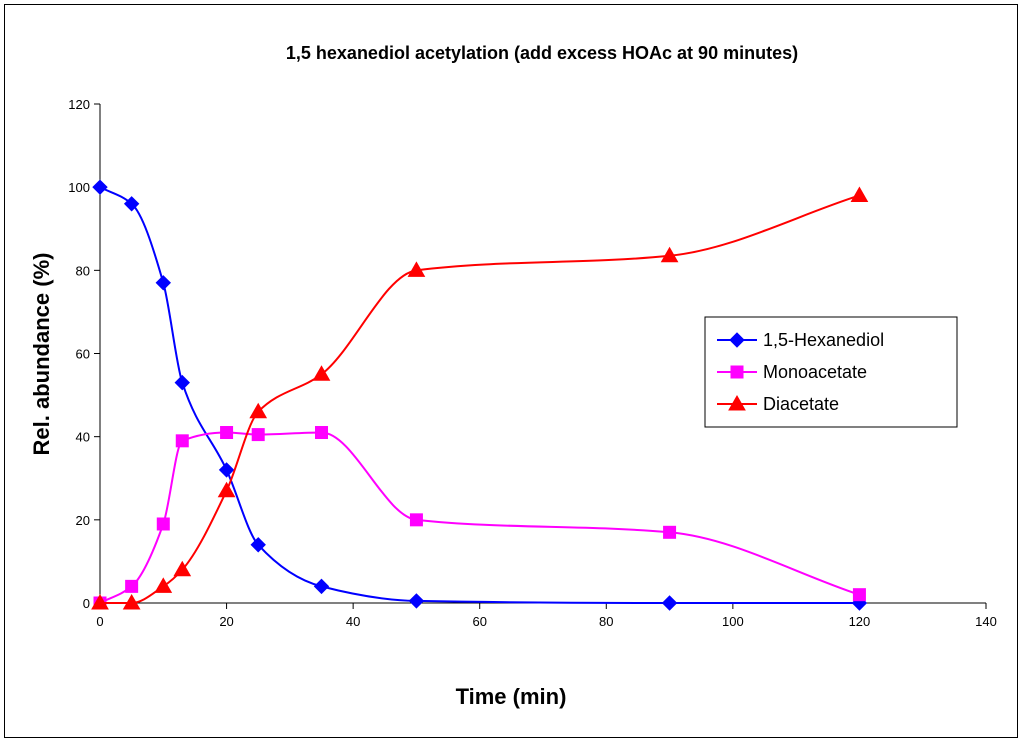  Describe the element at coordinates (733, 621) in the screenshot. I see `x-tick-label: 100` at that location.